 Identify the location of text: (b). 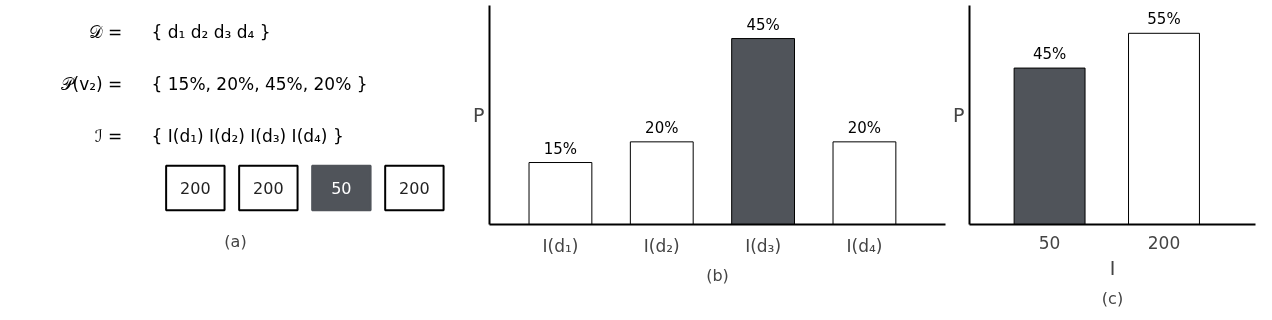
(717, 275).